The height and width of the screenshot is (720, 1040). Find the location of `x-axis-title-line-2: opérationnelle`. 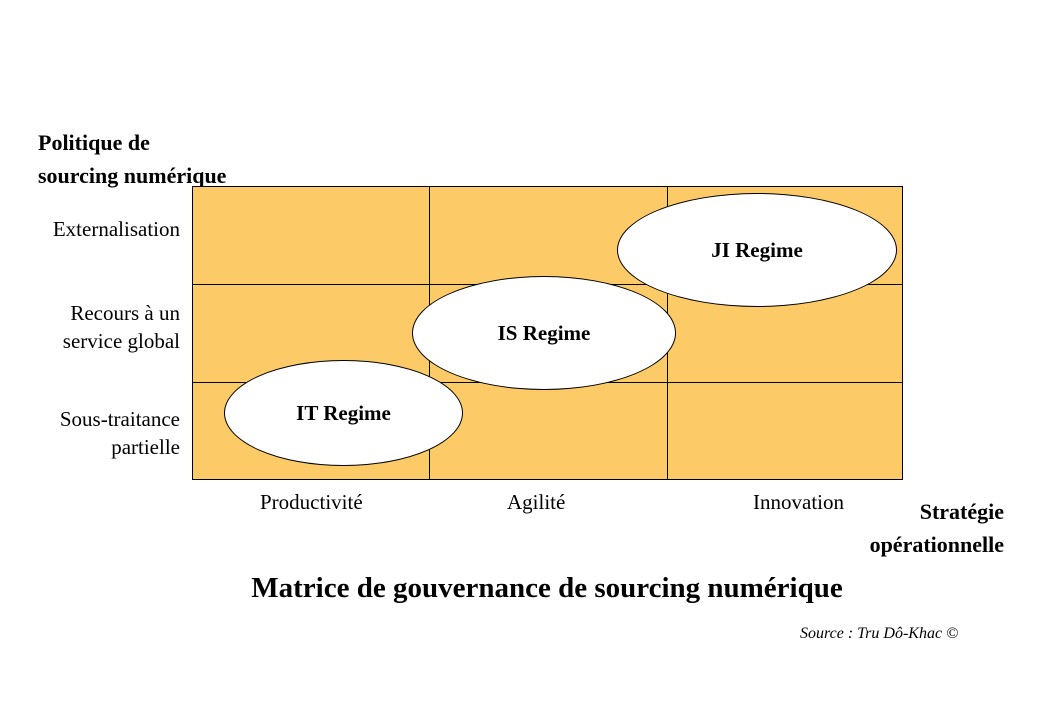

x-axis-title-line-2: opérationnelle is located at coordinates (936, 544).